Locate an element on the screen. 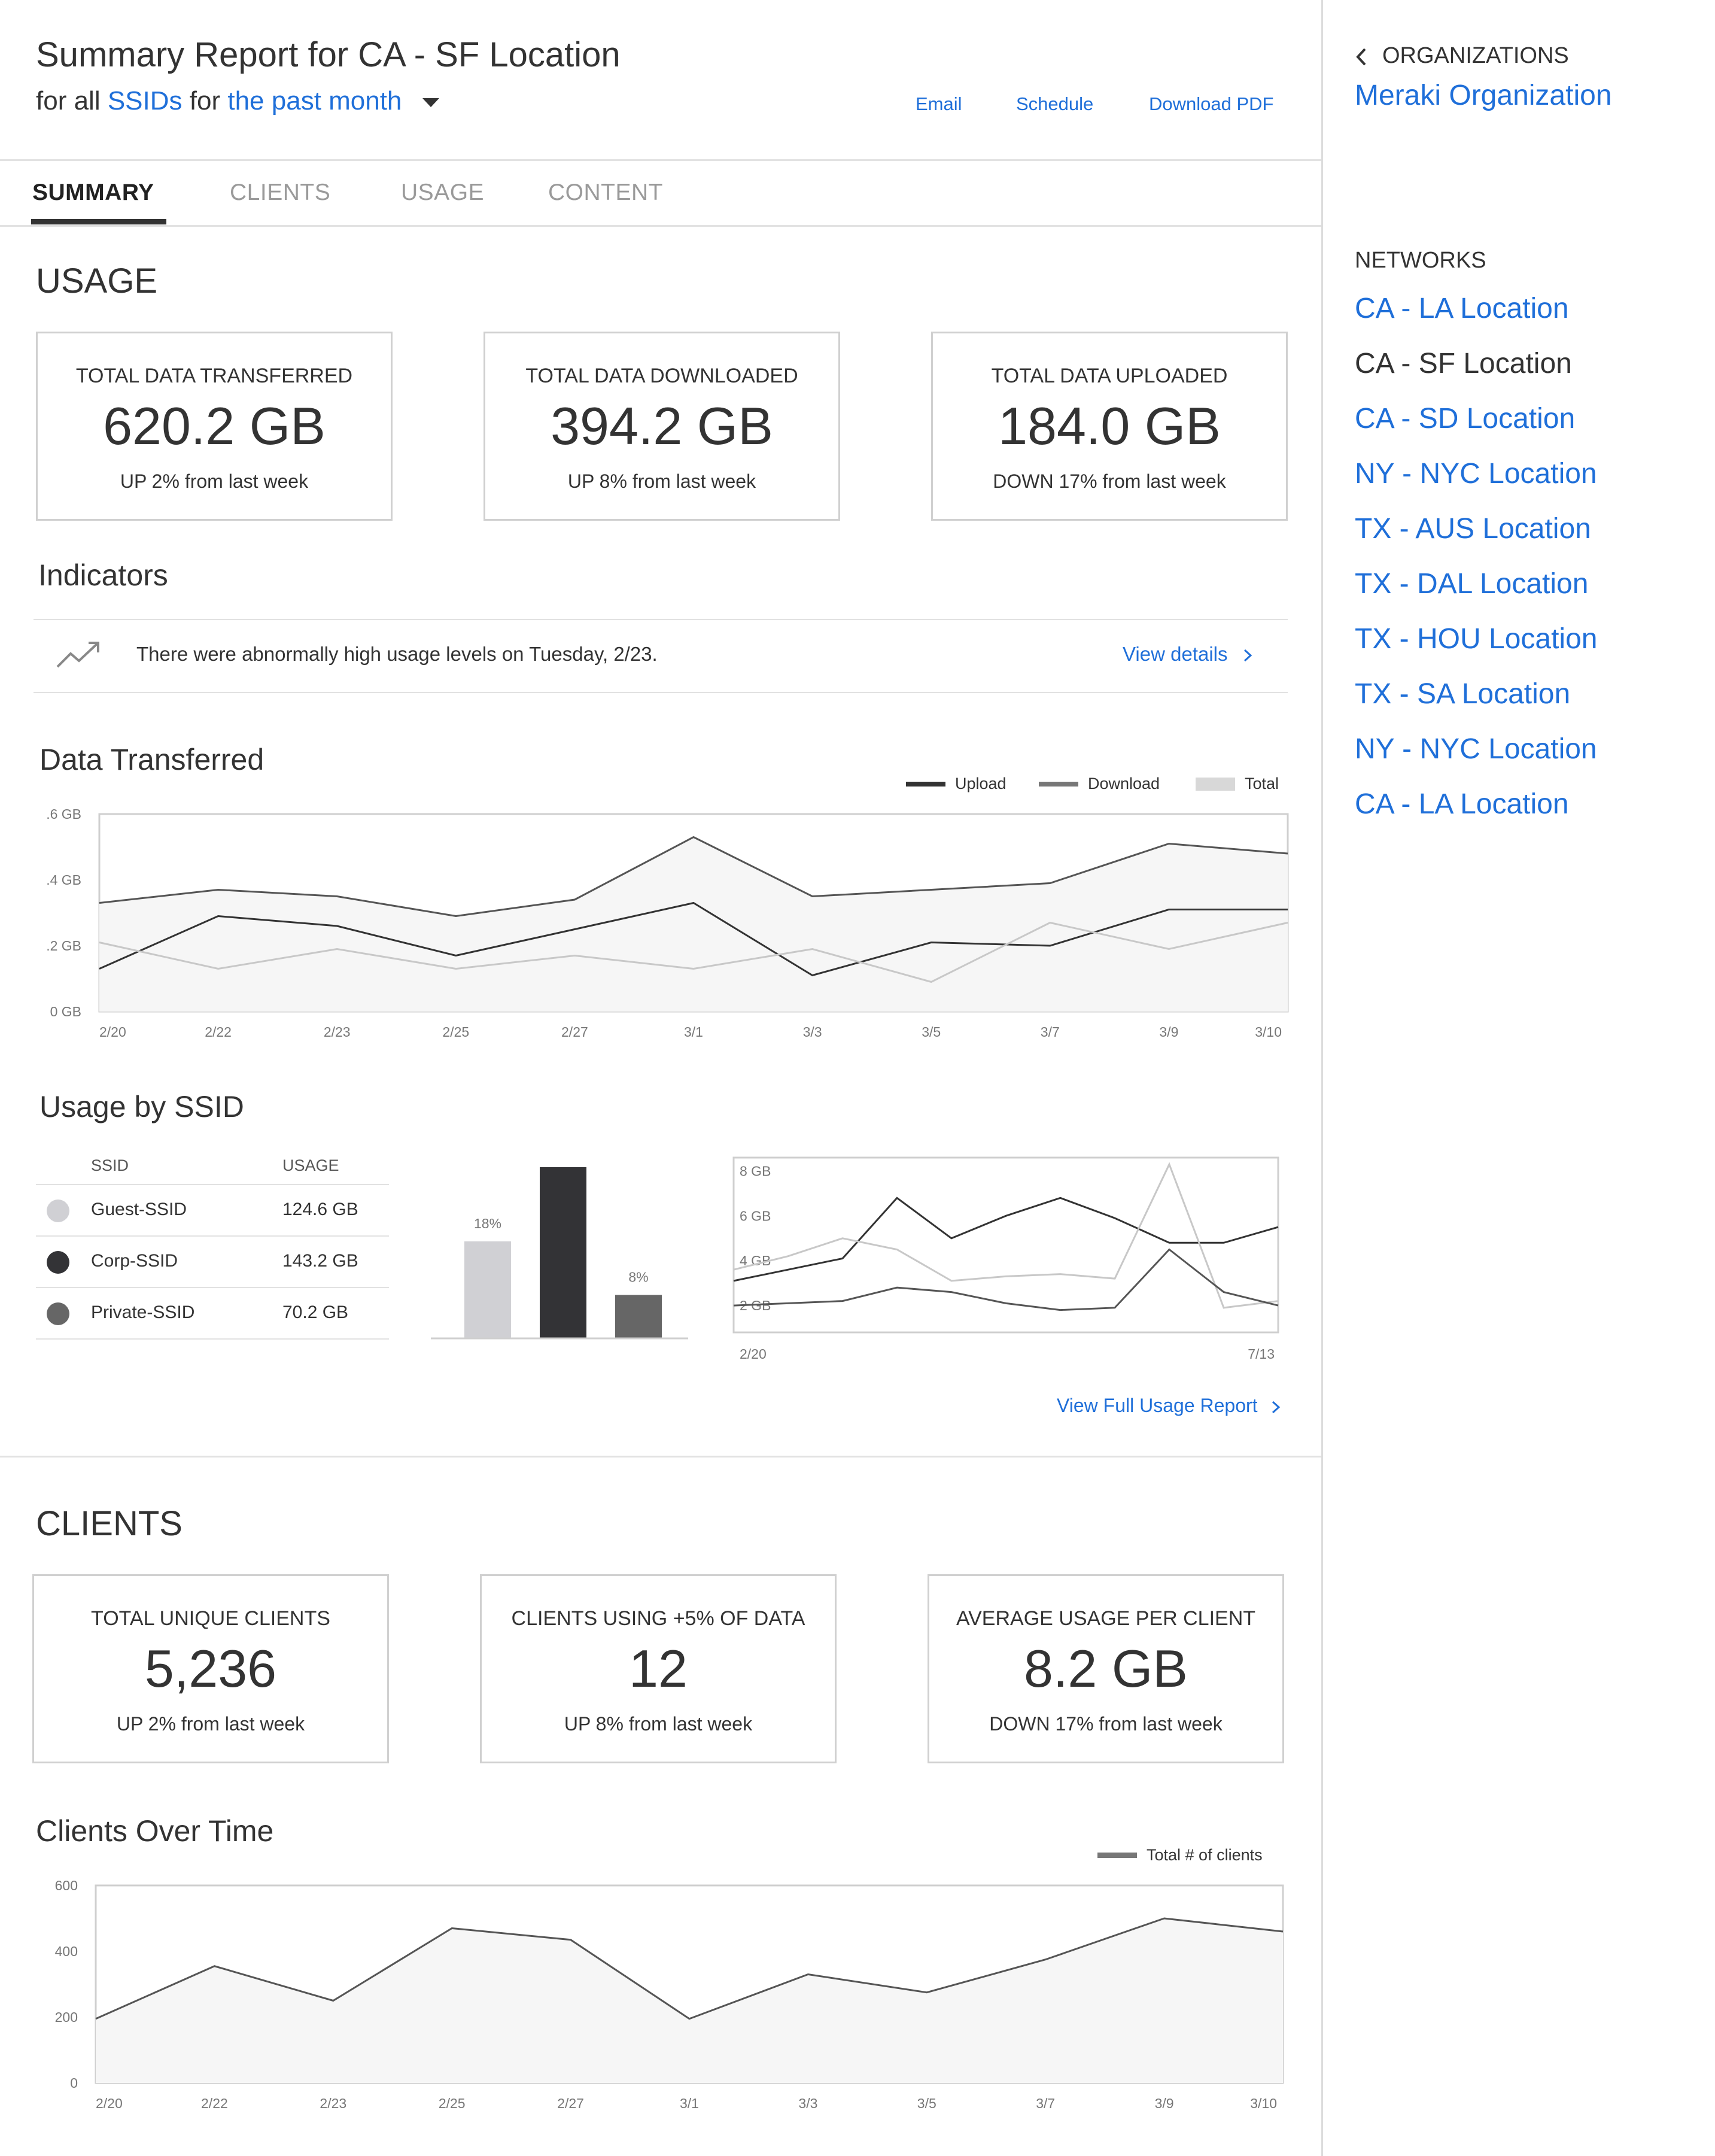  ssid-usage: 124.6 GB is located at coordinates (320, 1209).